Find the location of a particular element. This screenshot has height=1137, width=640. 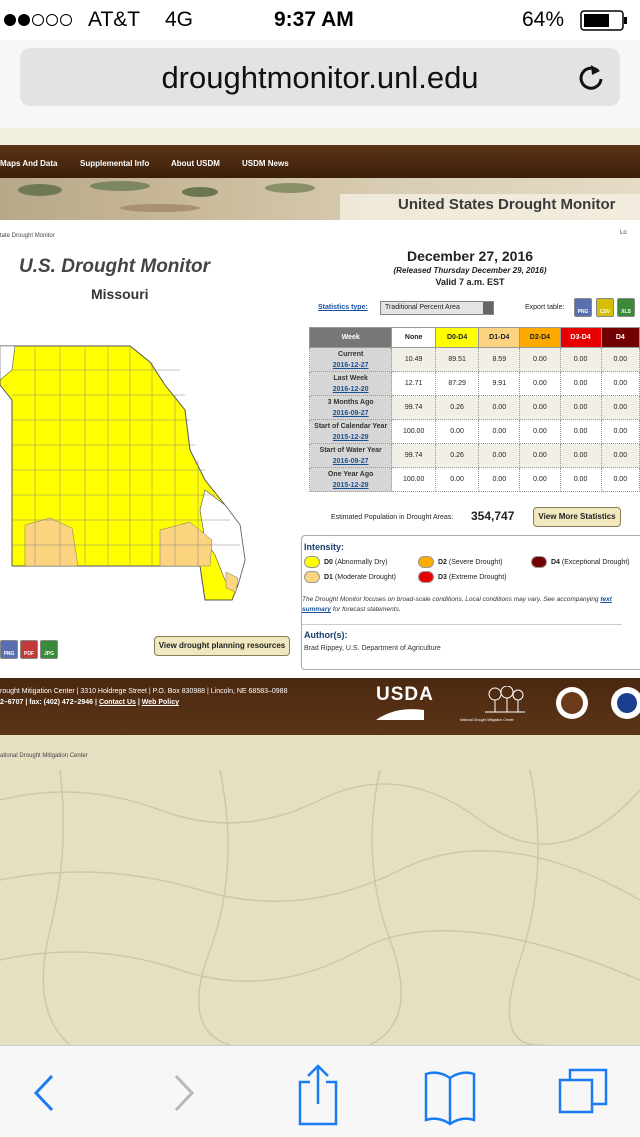

value-cell: 100.00 is located at coordinates (413, 431).